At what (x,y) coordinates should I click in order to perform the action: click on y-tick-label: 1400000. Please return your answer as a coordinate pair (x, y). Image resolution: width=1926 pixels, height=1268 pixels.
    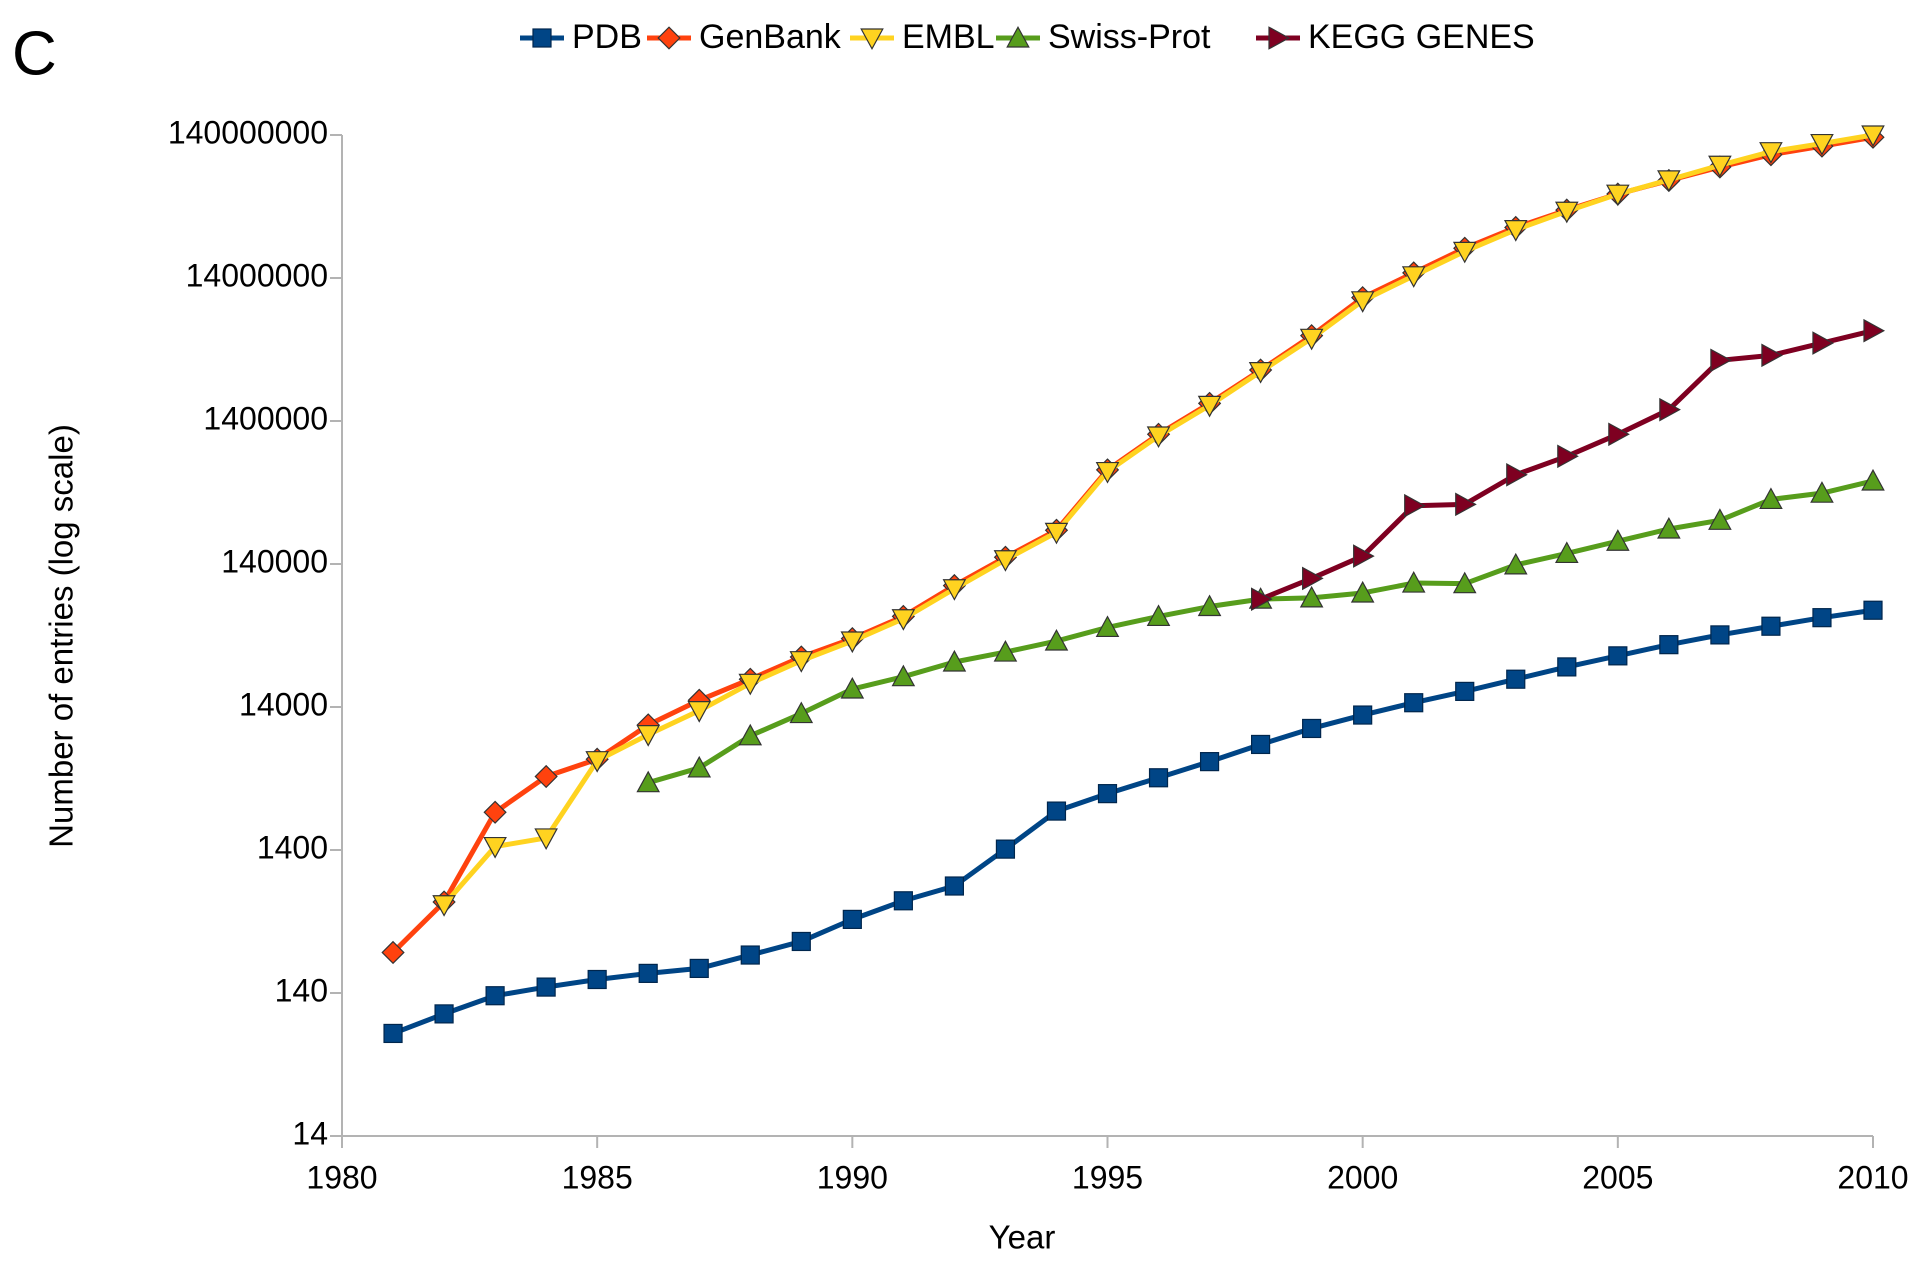
    Looking at the image, I should click on (265, 418).